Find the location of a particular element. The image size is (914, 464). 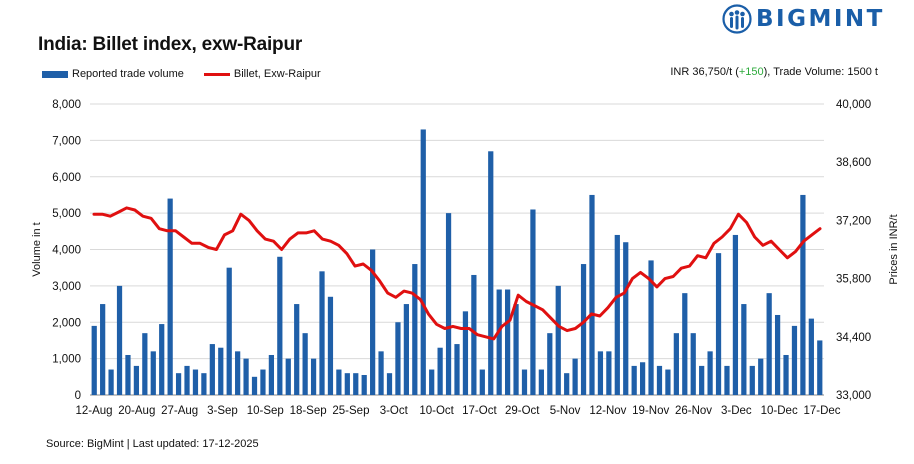

y-right-axis-title: Prices in INR/t is located at coordinates (894, 249).